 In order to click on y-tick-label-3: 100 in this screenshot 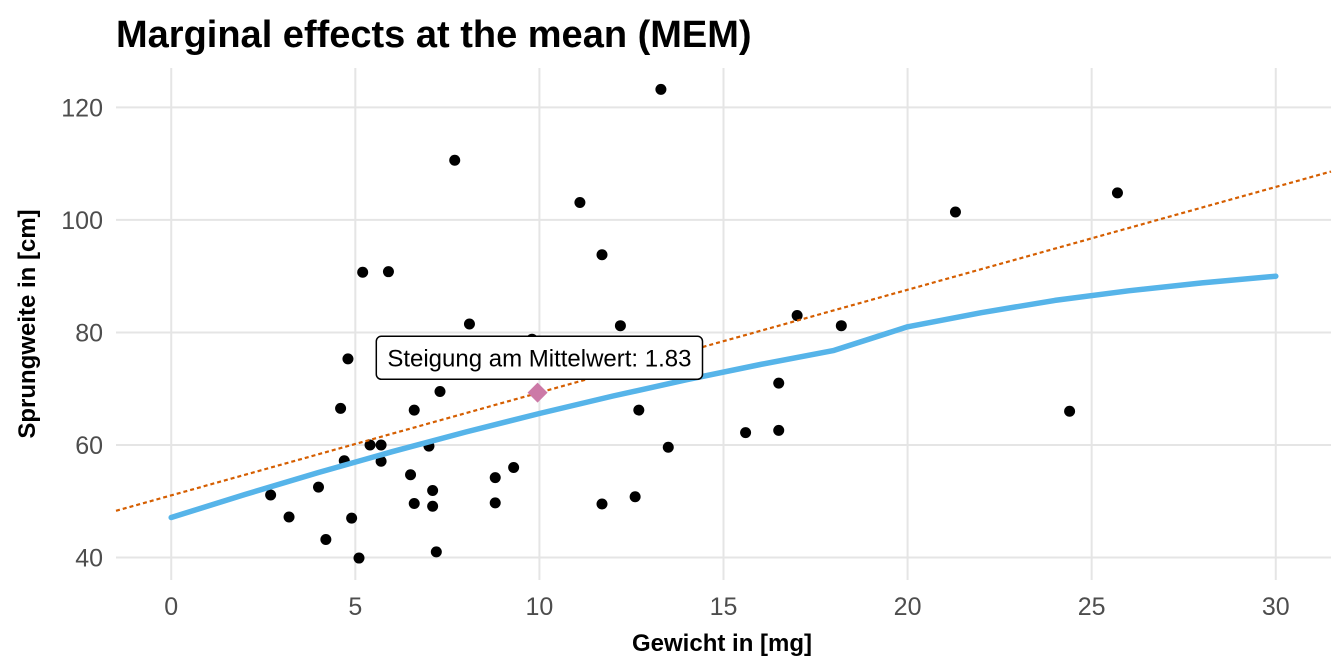, I will do `click(82, 221)`.